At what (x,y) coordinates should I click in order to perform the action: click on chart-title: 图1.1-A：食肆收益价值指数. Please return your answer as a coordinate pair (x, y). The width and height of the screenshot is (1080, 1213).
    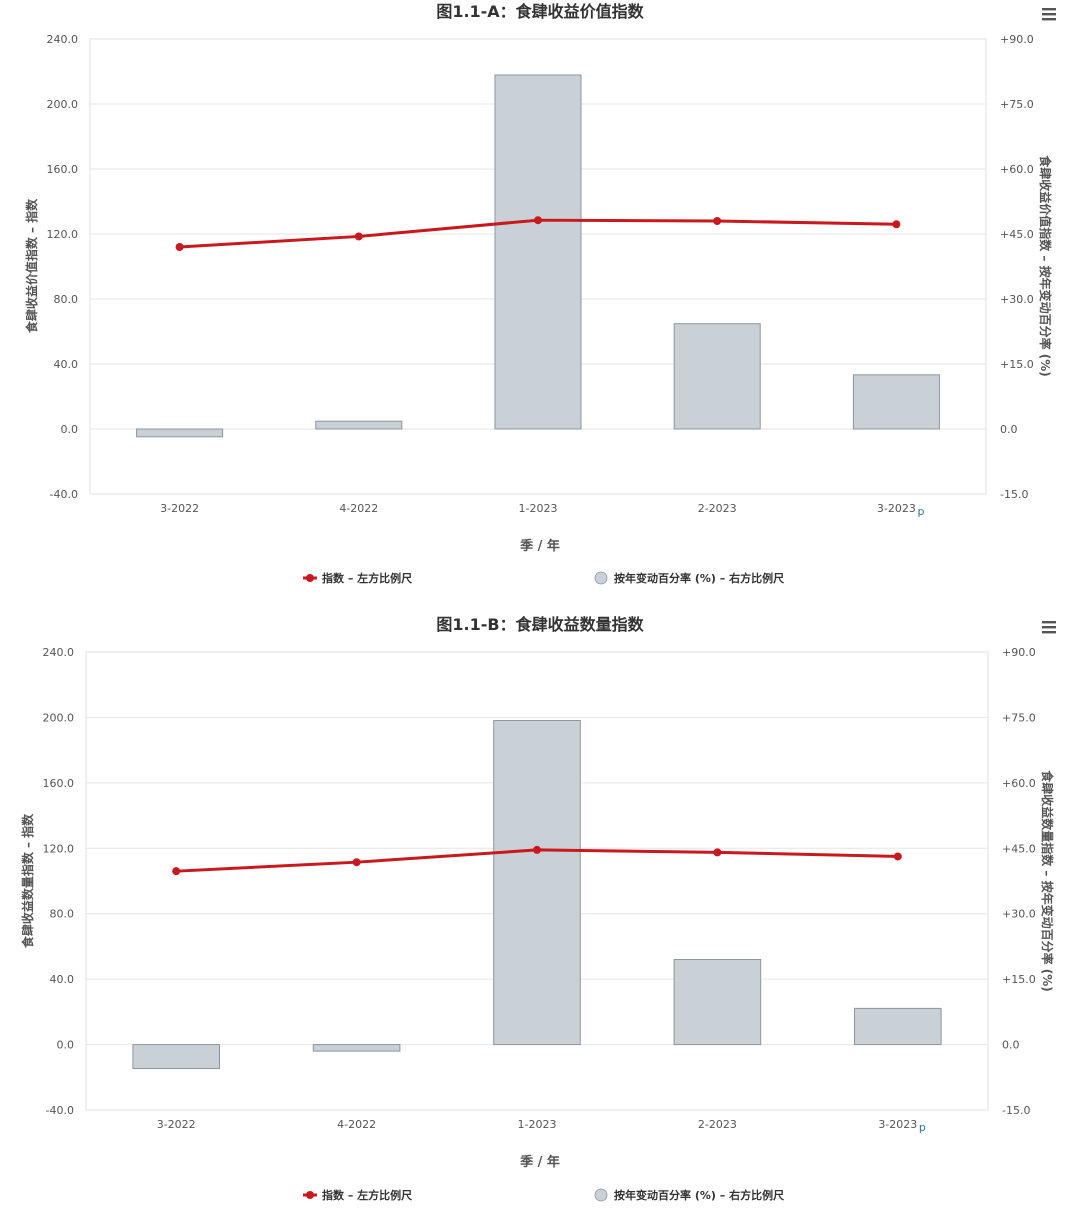
    Looking at the image, I should click on (540, 11).